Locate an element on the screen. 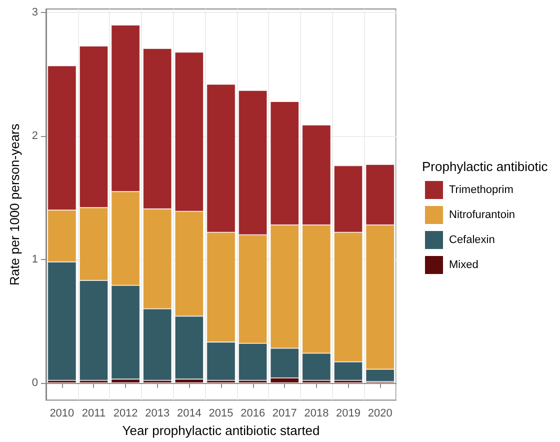 The width and height of the screenshot is (560, 442). y-tick-label: 0 is located at coordinates (35, 382).